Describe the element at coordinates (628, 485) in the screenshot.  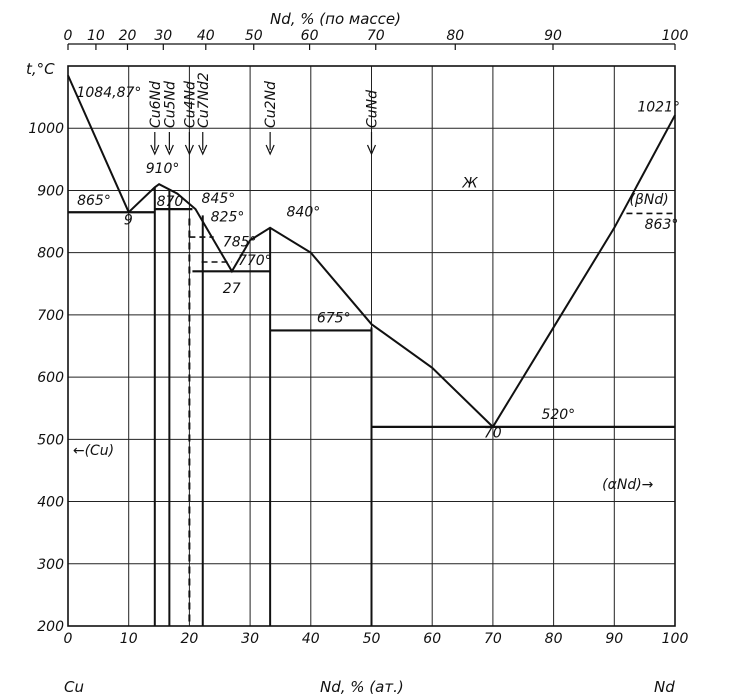
I see `temperature-annotation: (αNd)→` at that location.